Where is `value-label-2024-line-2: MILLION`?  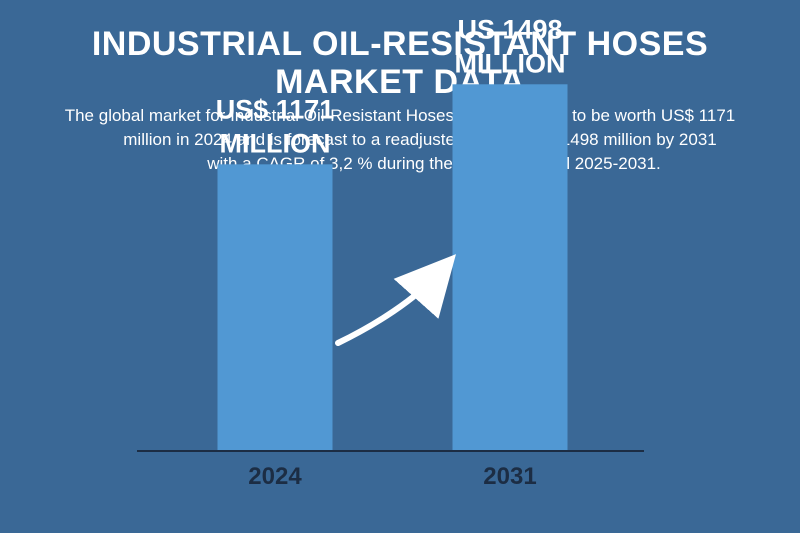 value-label-2024-line-2: MILLION is located at coordinates (275, 143).